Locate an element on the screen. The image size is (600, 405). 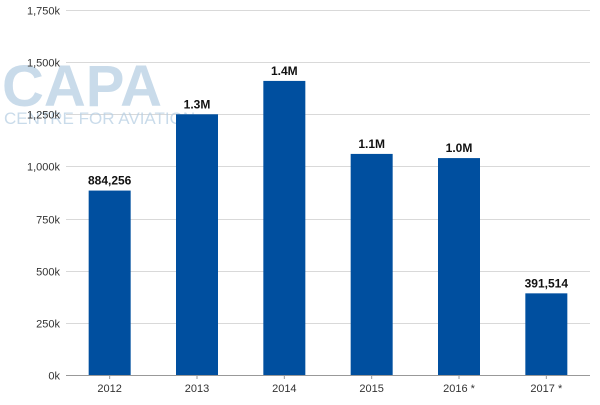
x-tick-label: 2012 is located at coordinates (109, 389).